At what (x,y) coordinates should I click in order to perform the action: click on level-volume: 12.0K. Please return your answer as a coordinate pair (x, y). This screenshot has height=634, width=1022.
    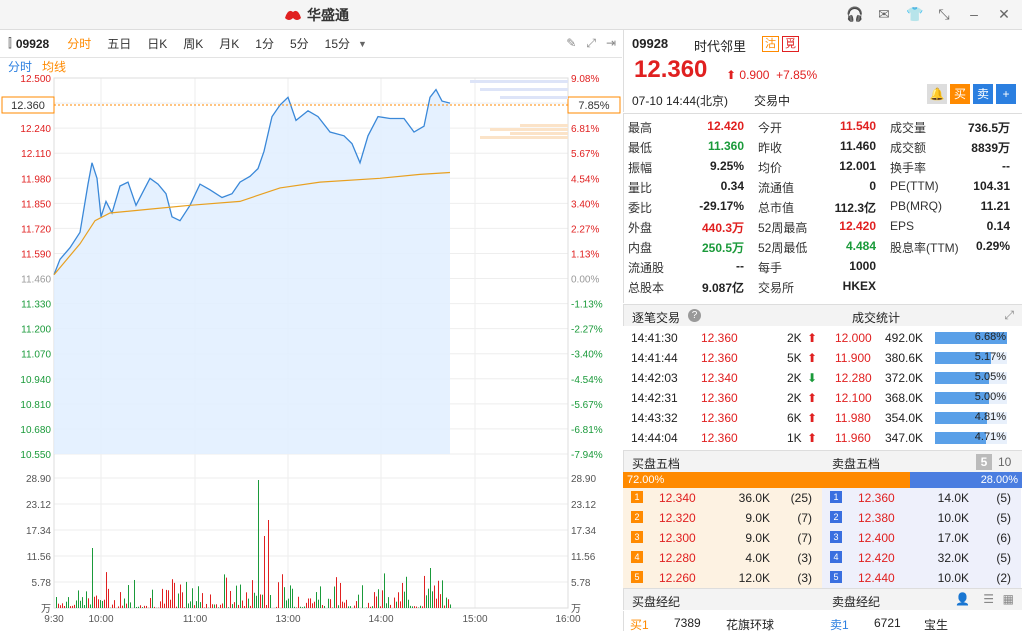
    Looking at the image, I should click on (754, 578).